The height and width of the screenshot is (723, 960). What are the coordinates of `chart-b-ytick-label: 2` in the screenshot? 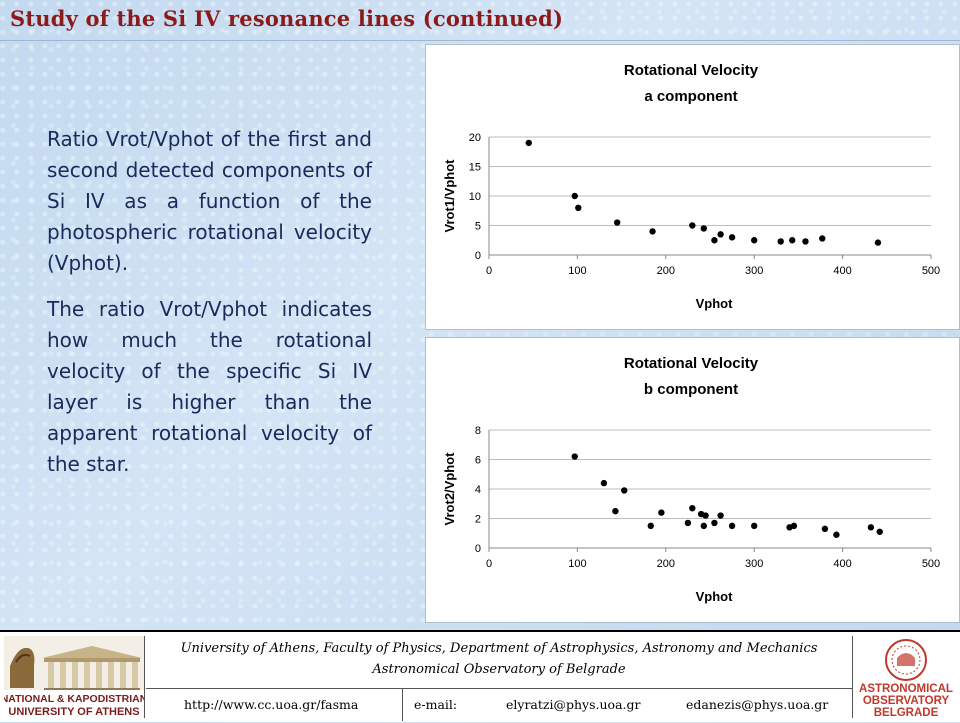 It's located at (478, 520).